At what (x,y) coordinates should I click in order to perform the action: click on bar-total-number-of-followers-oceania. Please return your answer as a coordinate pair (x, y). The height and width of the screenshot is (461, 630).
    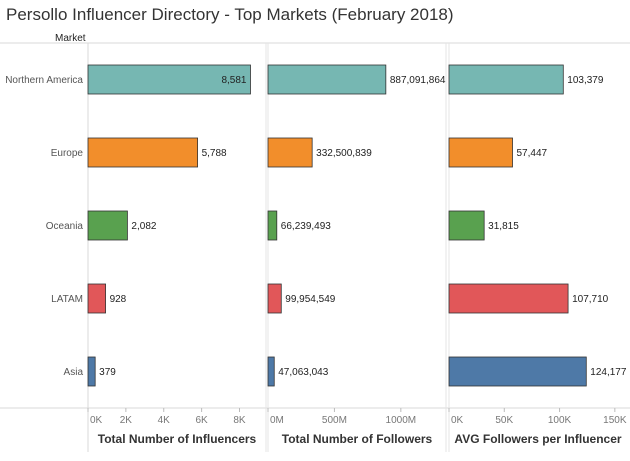
    Looking at the image, I should click on (272, 225).